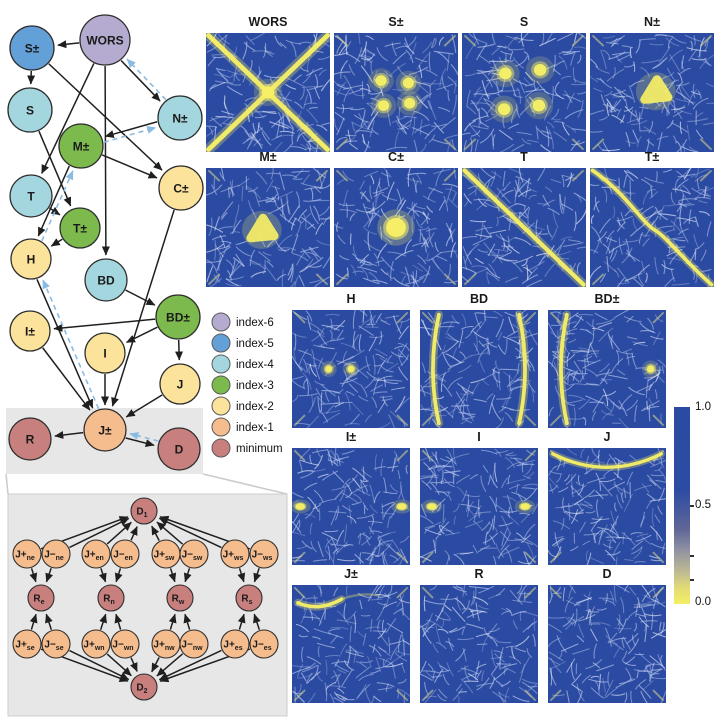 This screenshot has height=720, width=720. What do you see at coordinates (27, 644) in the screenshot?
I see `subgraph-node-jp-se: J+se` at bounding box center [27, 644].